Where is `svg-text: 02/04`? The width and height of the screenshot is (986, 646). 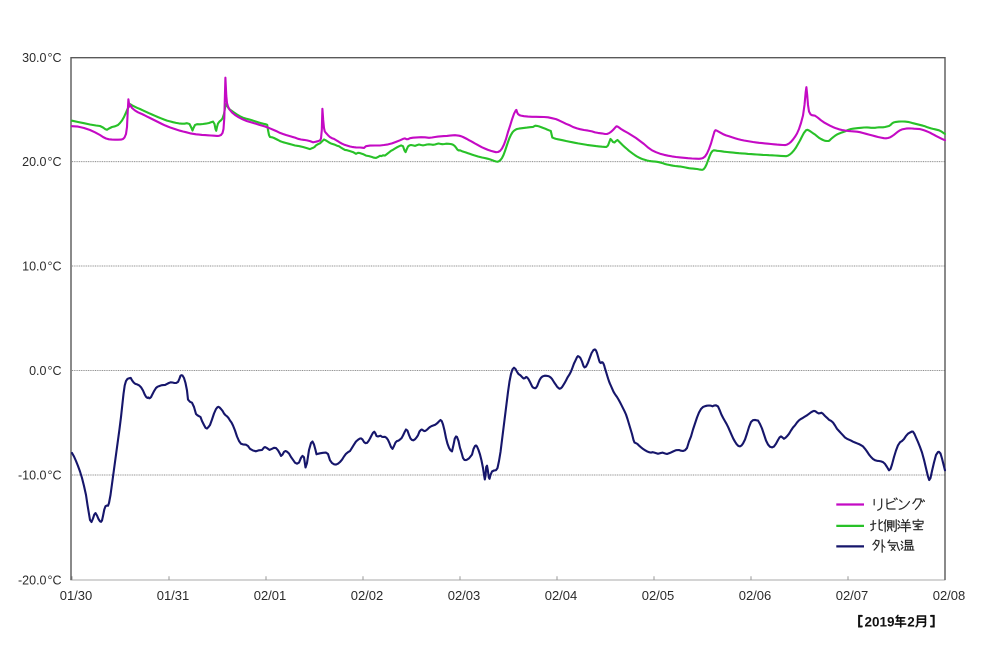 svg-text: 02/04 is located at coordinates (561, 595).